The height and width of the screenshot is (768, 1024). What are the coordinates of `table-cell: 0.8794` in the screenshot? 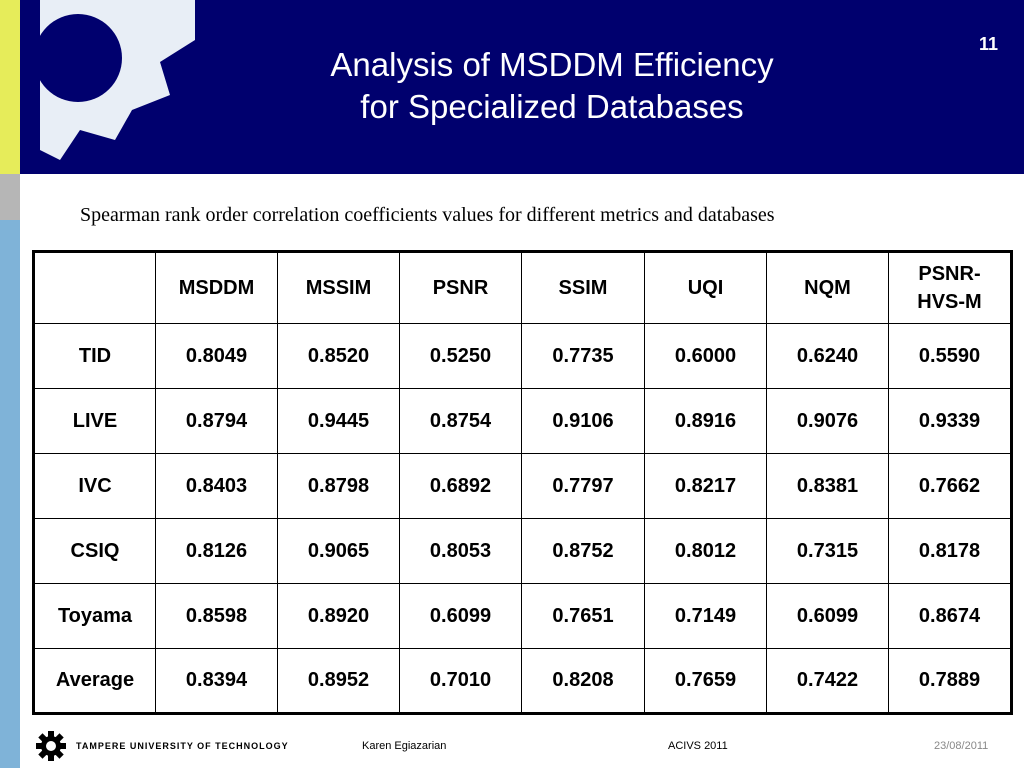 It's located at (216, 421).